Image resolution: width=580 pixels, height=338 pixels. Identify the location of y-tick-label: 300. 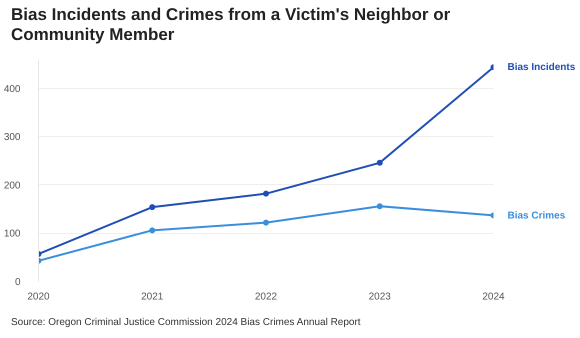
(12, 138).